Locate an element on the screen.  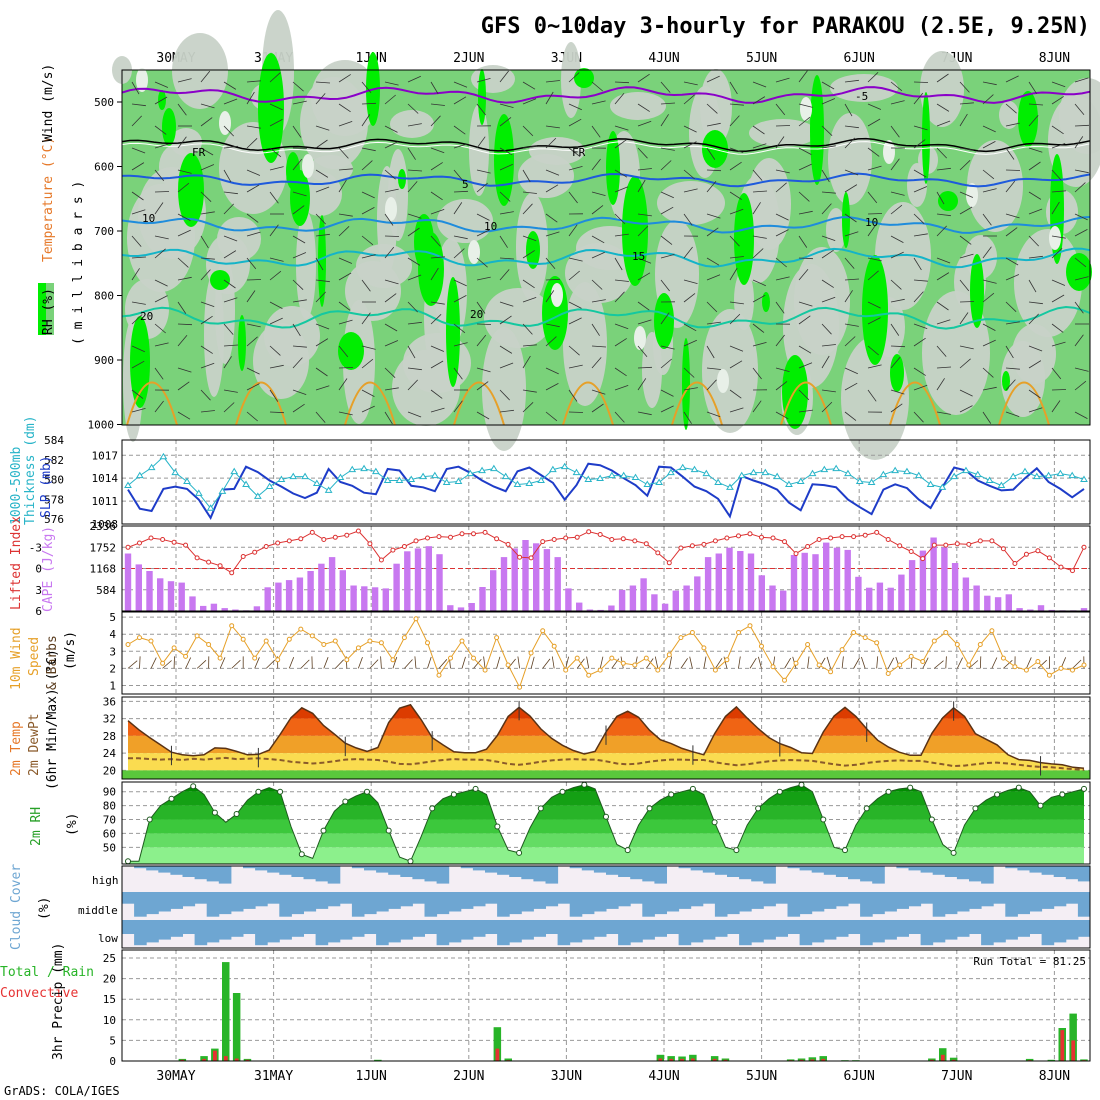
thickness-tick: 580 is located at coordinates (54, 480).